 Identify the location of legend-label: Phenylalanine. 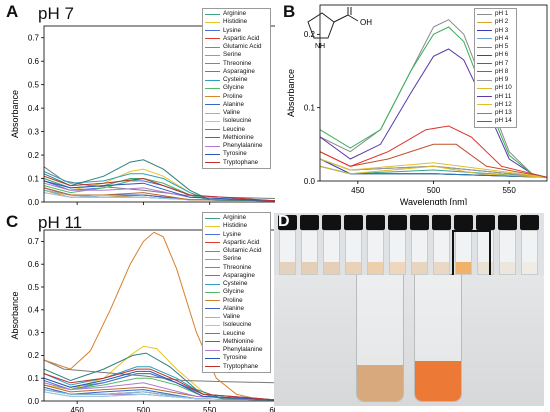
(243, 146).